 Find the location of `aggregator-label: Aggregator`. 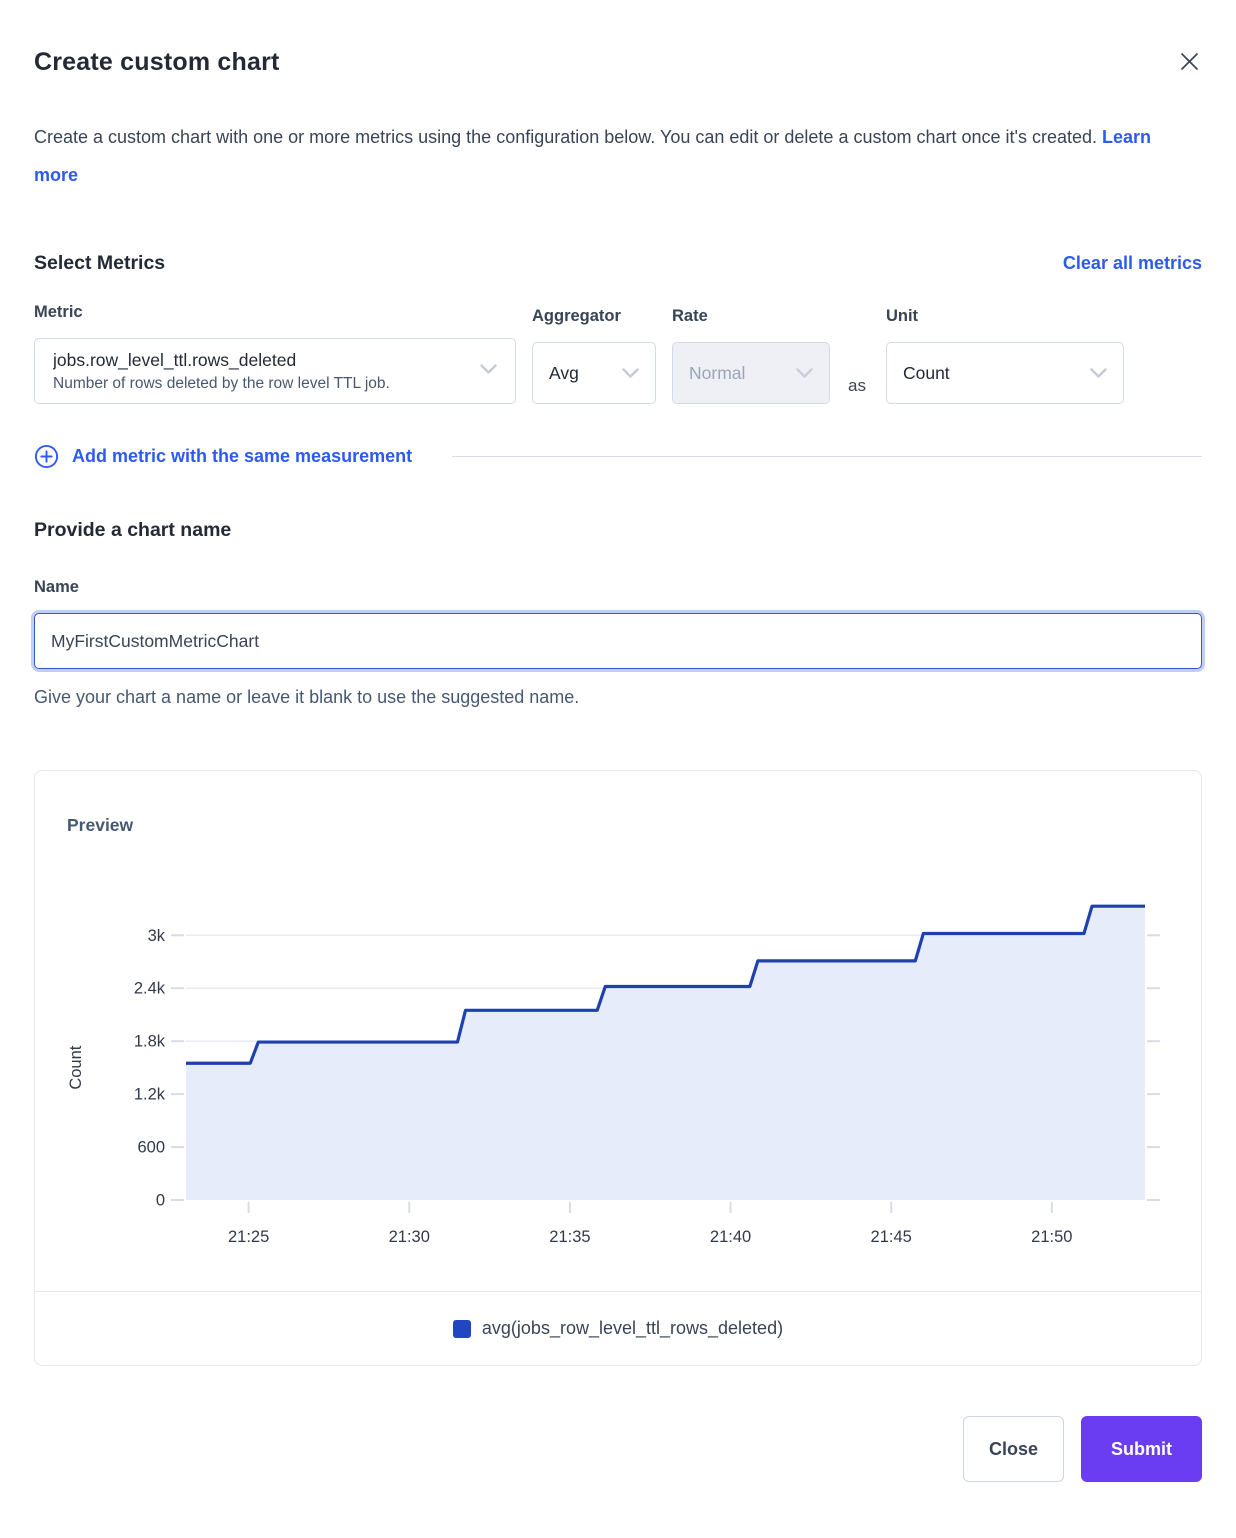

aggregator-label: Aggregator is located at coordinates (576, 316).